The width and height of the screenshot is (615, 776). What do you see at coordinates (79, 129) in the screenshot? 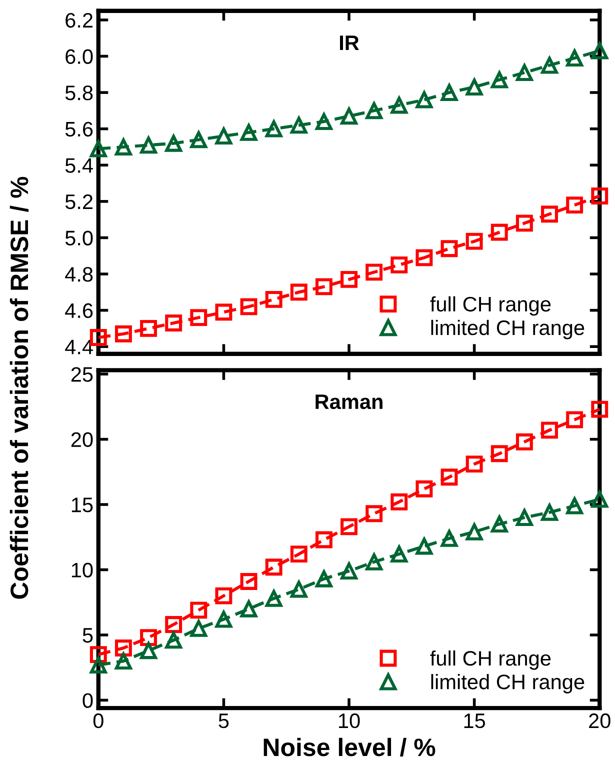
I see `y-tick-label: 5.6` at bounding box center [79, 129].